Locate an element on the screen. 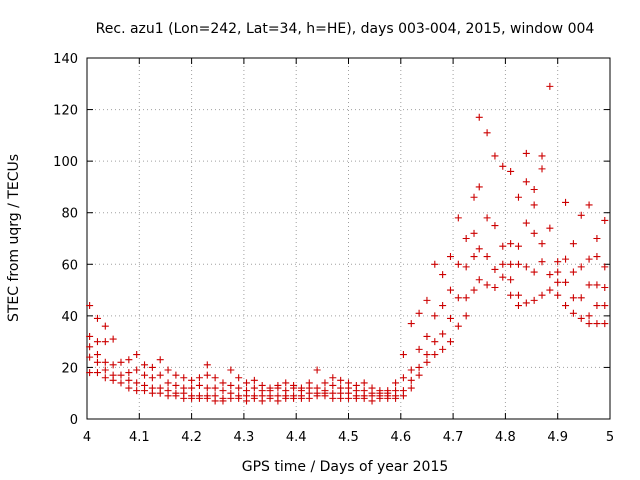  x-tick-label: 4.9 is located at coordinates (557, 437).